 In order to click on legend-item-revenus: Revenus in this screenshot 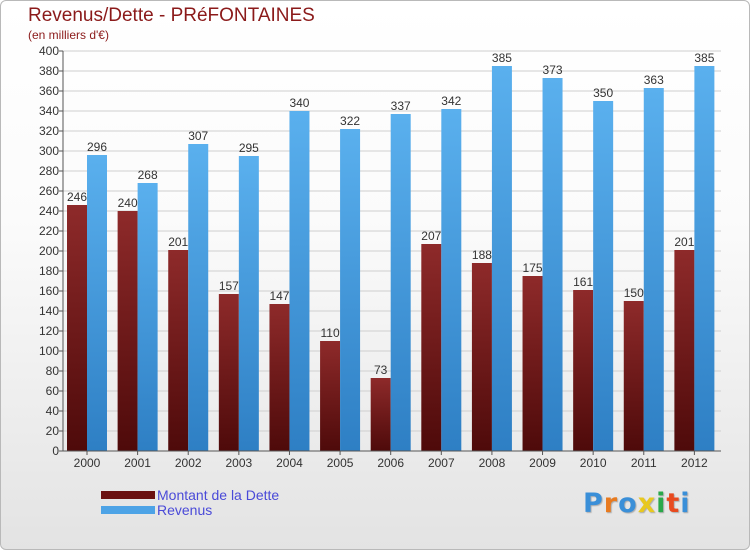, I will do `click(190, 509)`.